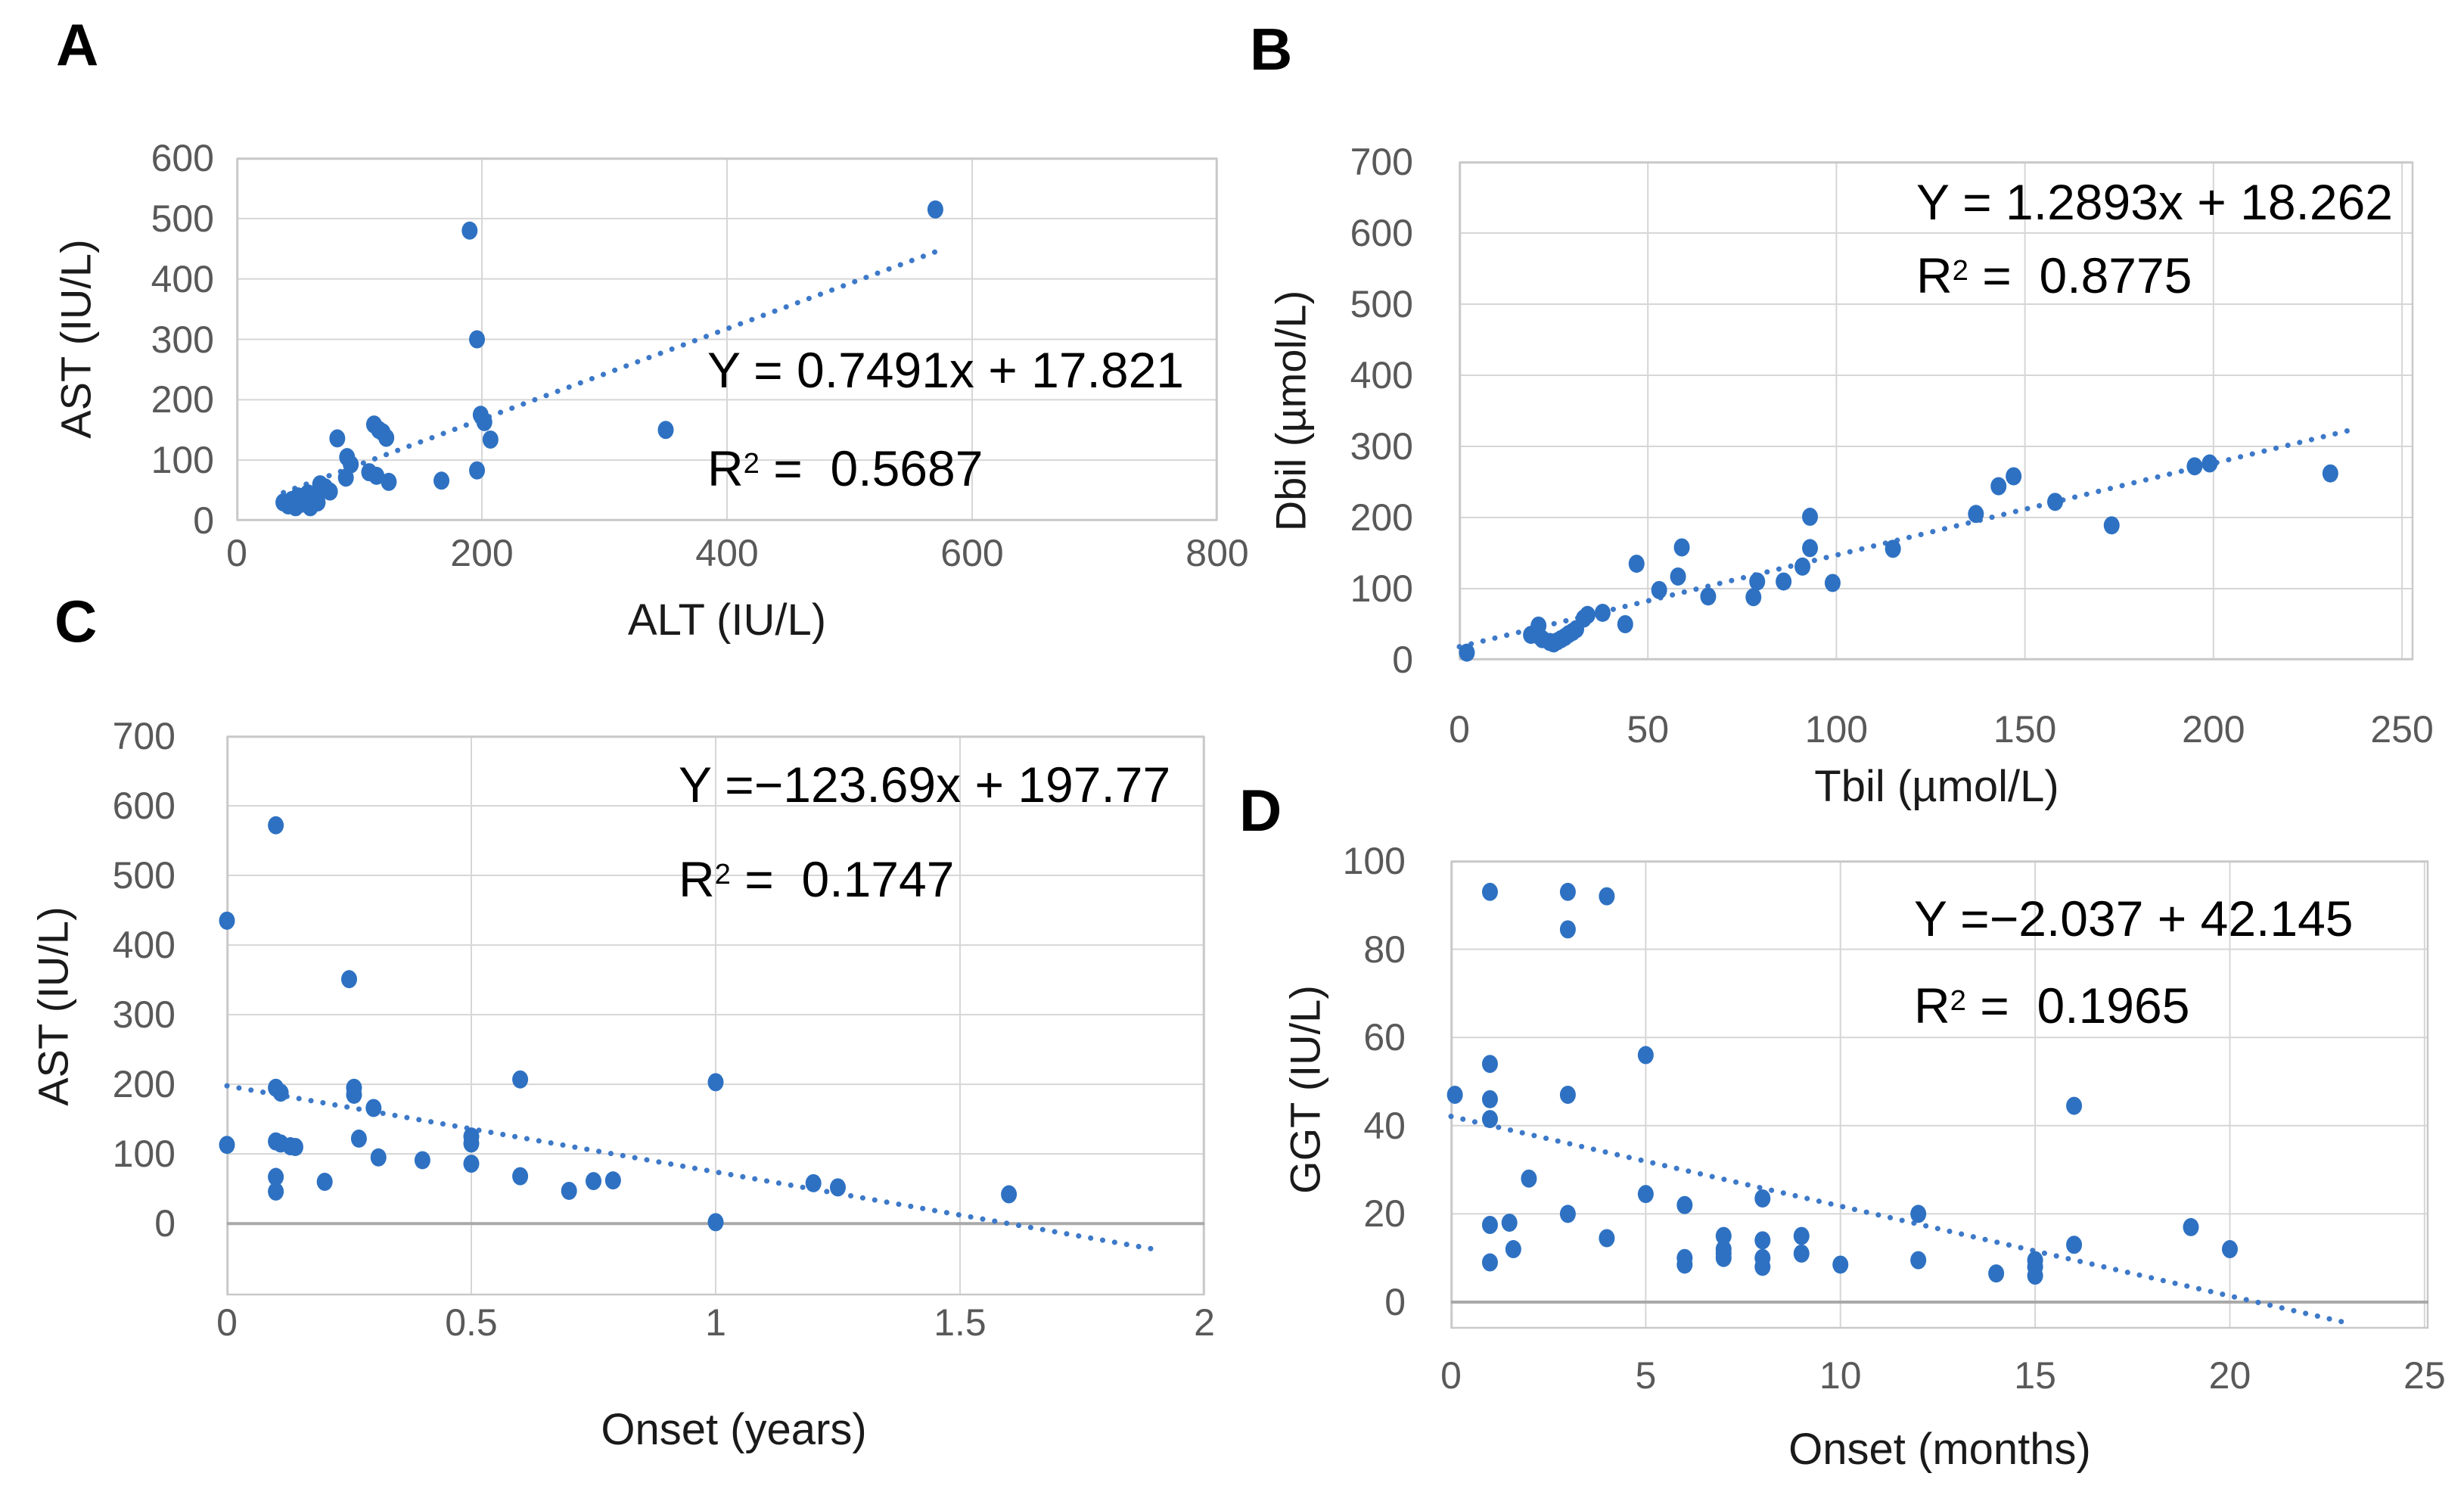  I want to click on y-tick-label: 300, so click(1381, 446).